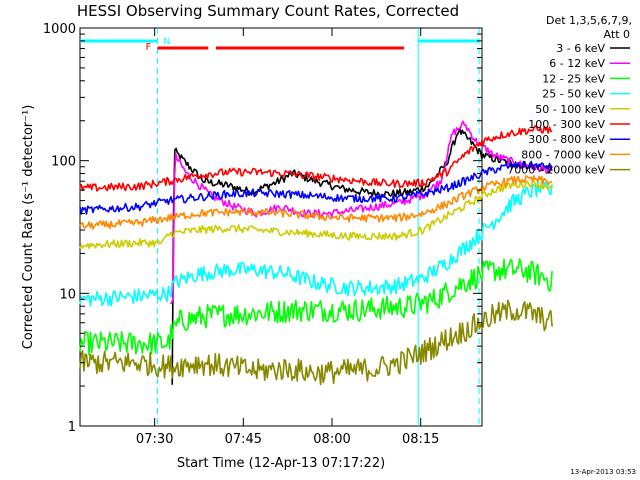 This screenshot has height=480, width=640. I want to click on legend-label: 7000 - 20000 keV, so click(556, 170).